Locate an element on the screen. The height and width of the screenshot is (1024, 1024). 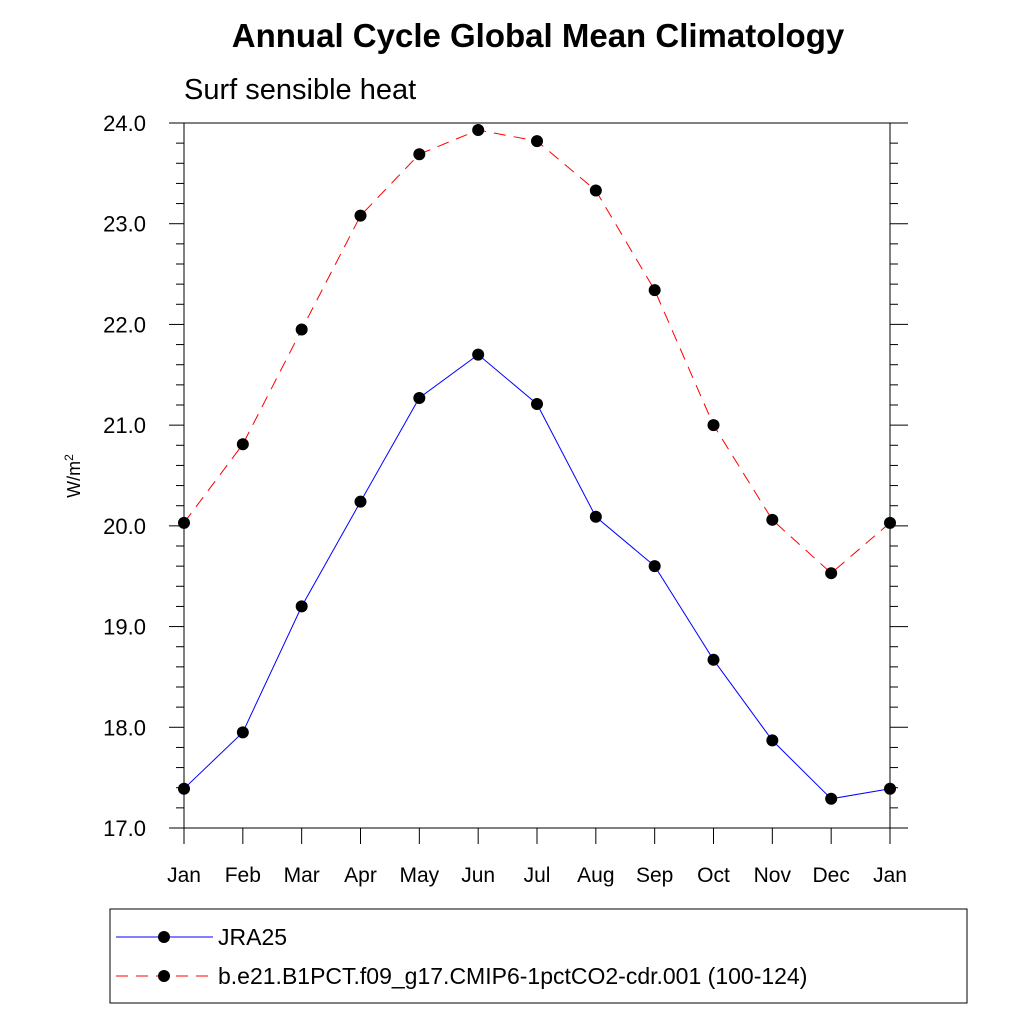
y-tick-label: 19.0 is located at coordinates (124, 627).